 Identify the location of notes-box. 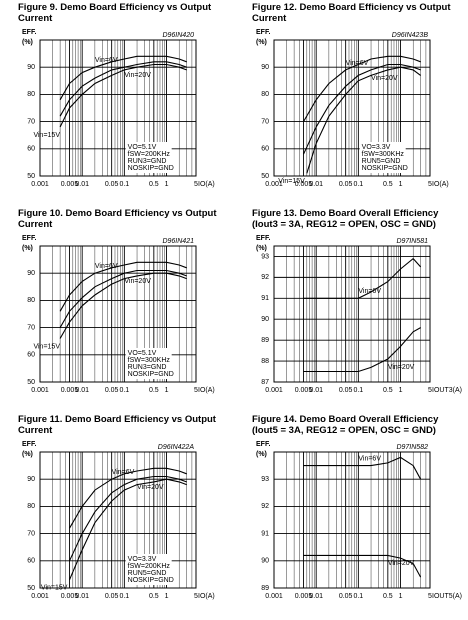
(148, 569).